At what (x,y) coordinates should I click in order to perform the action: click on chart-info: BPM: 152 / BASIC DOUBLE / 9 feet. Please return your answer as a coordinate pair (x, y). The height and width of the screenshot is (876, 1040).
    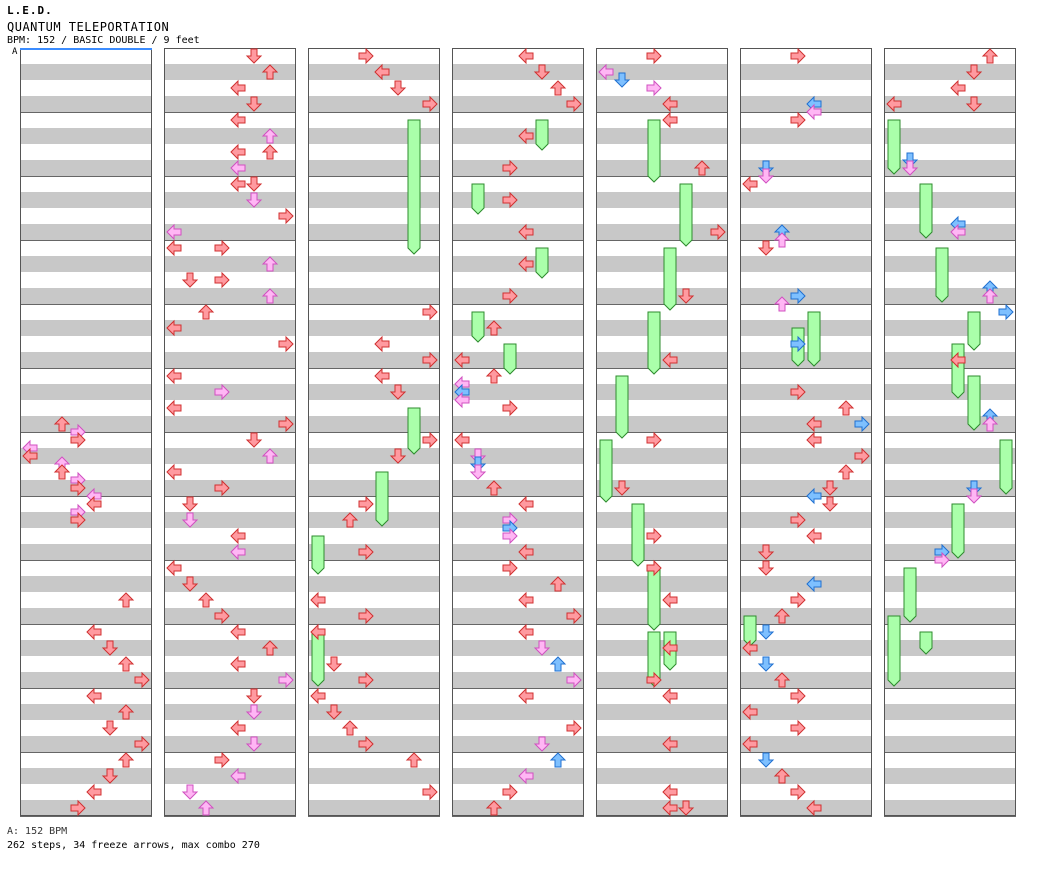
    Looking at the image, I should click on (103, 40).